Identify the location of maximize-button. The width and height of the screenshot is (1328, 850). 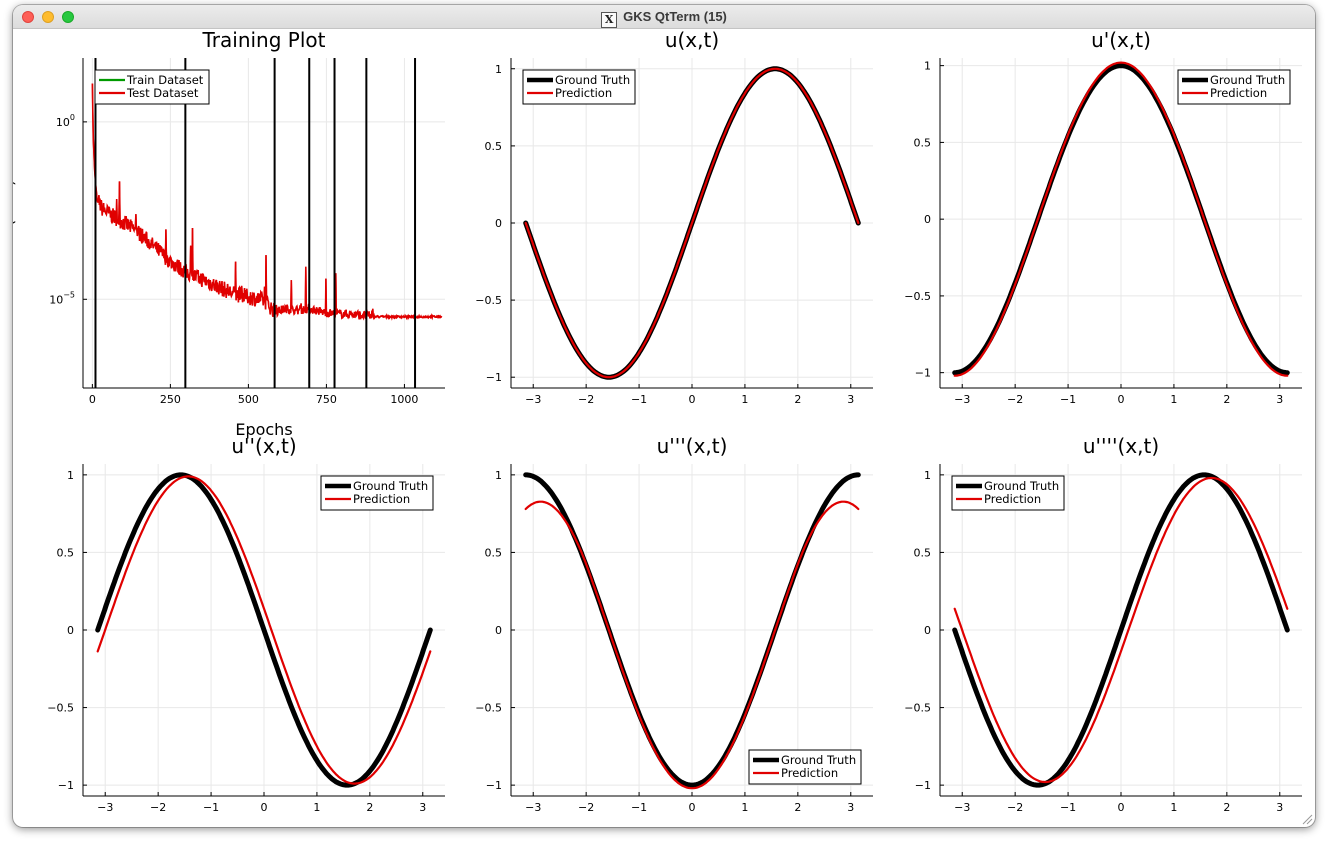
(68, 17).